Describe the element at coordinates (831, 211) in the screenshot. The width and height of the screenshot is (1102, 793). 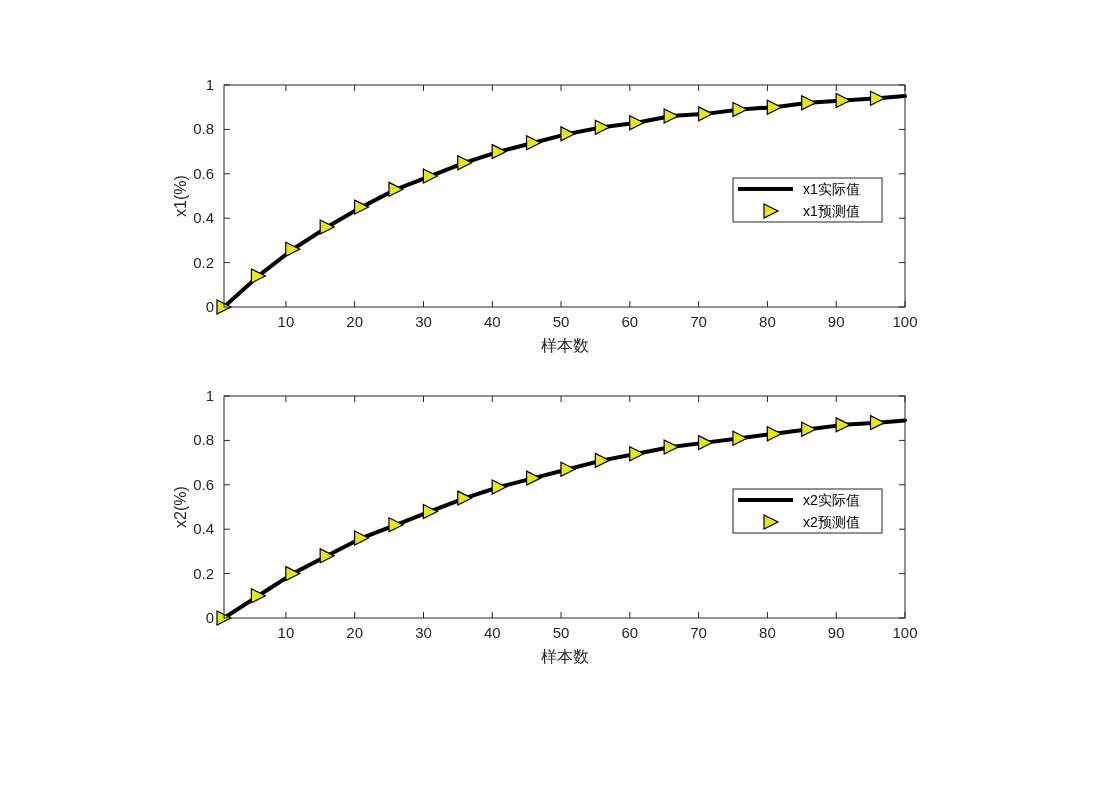
I see `legend-label: x1预测值` at that location.